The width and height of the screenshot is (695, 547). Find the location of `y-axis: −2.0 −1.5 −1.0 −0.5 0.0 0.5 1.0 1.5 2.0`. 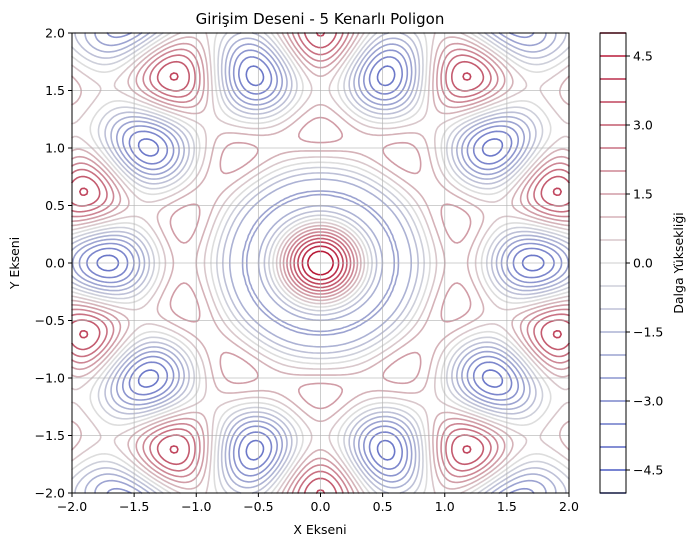

y-axis: −2.0 −1.5 −1.0 −0.5 0.0 0.5 1.0 1.5 2.0 is located at coordinates (53, 263).